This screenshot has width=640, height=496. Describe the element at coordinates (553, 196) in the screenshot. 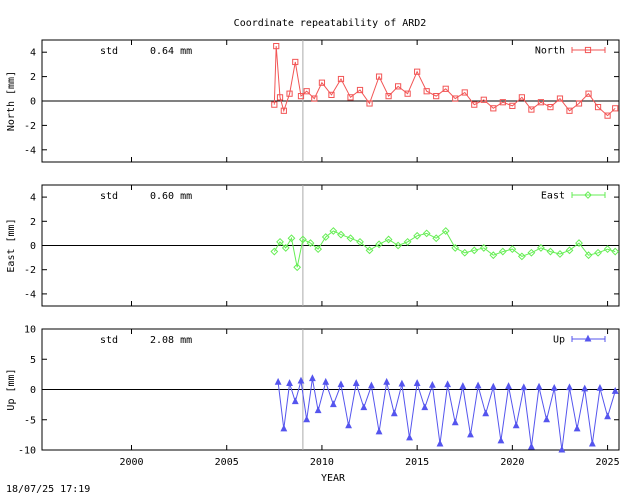

I see `legend-label: East` at that location.